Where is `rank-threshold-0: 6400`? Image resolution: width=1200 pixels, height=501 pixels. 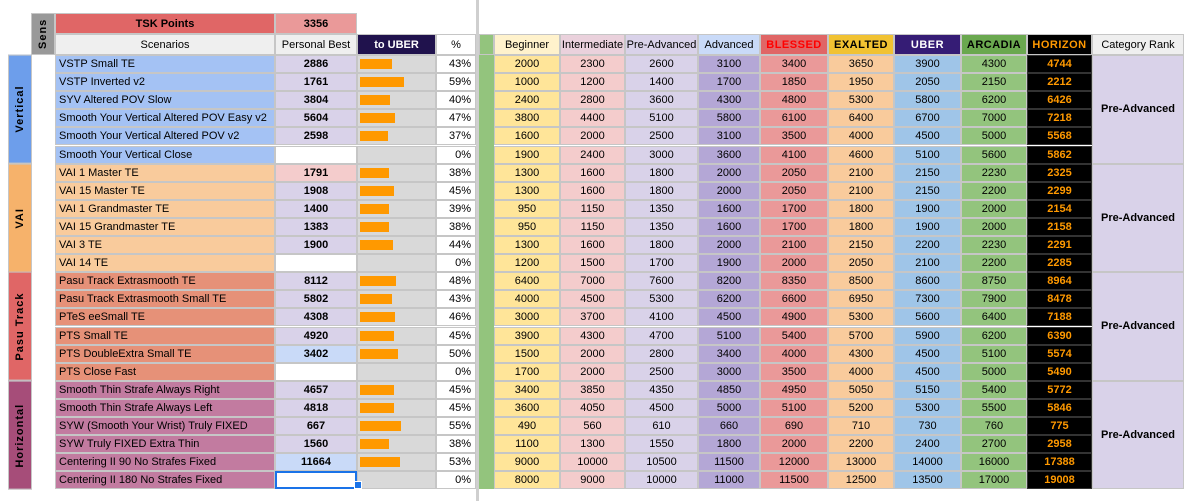 rank-threshold-0: 6400 is located at coordinates (527, 281).